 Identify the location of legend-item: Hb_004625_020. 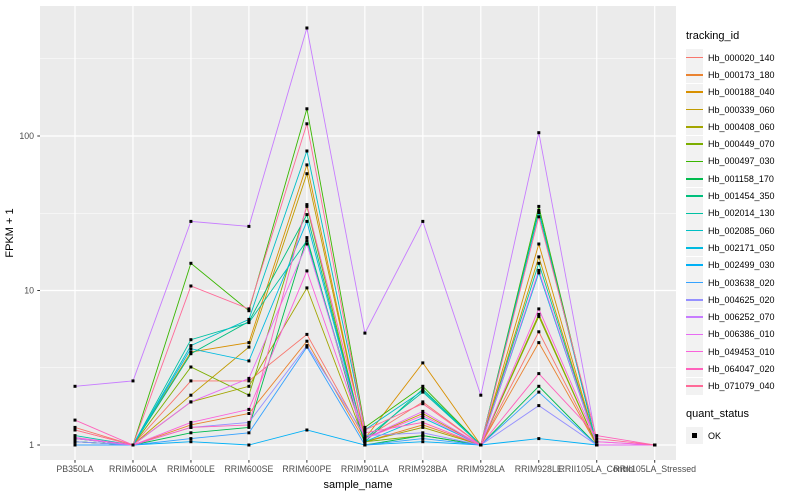
(743, 300).